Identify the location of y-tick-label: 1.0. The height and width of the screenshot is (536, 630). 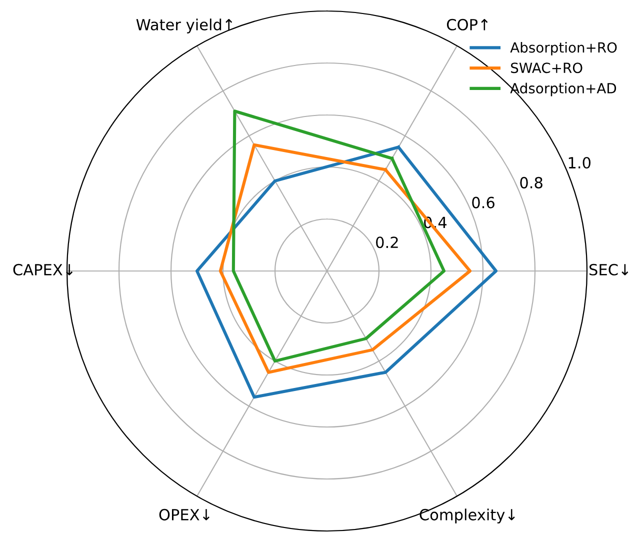
(579, 162).